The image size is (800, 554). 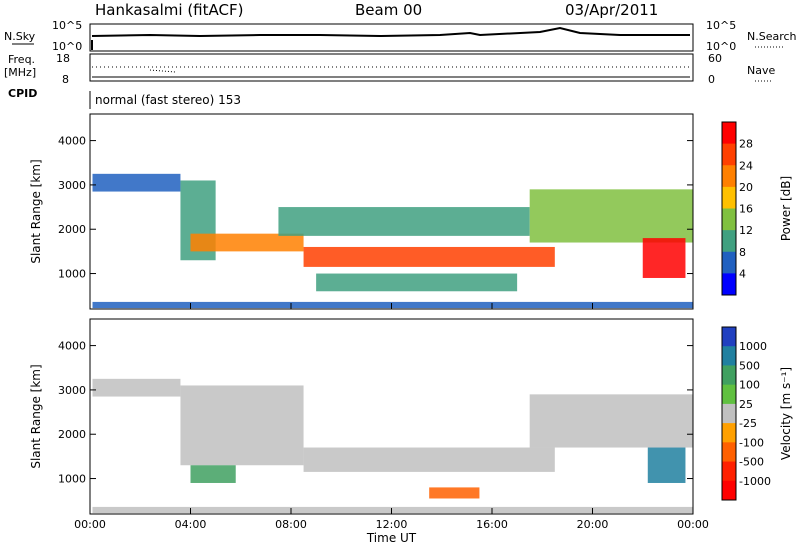 What do you see at coordinates (162, 71) in the screenshot?
I see `freq-dip` at bounding box center [162, 71].